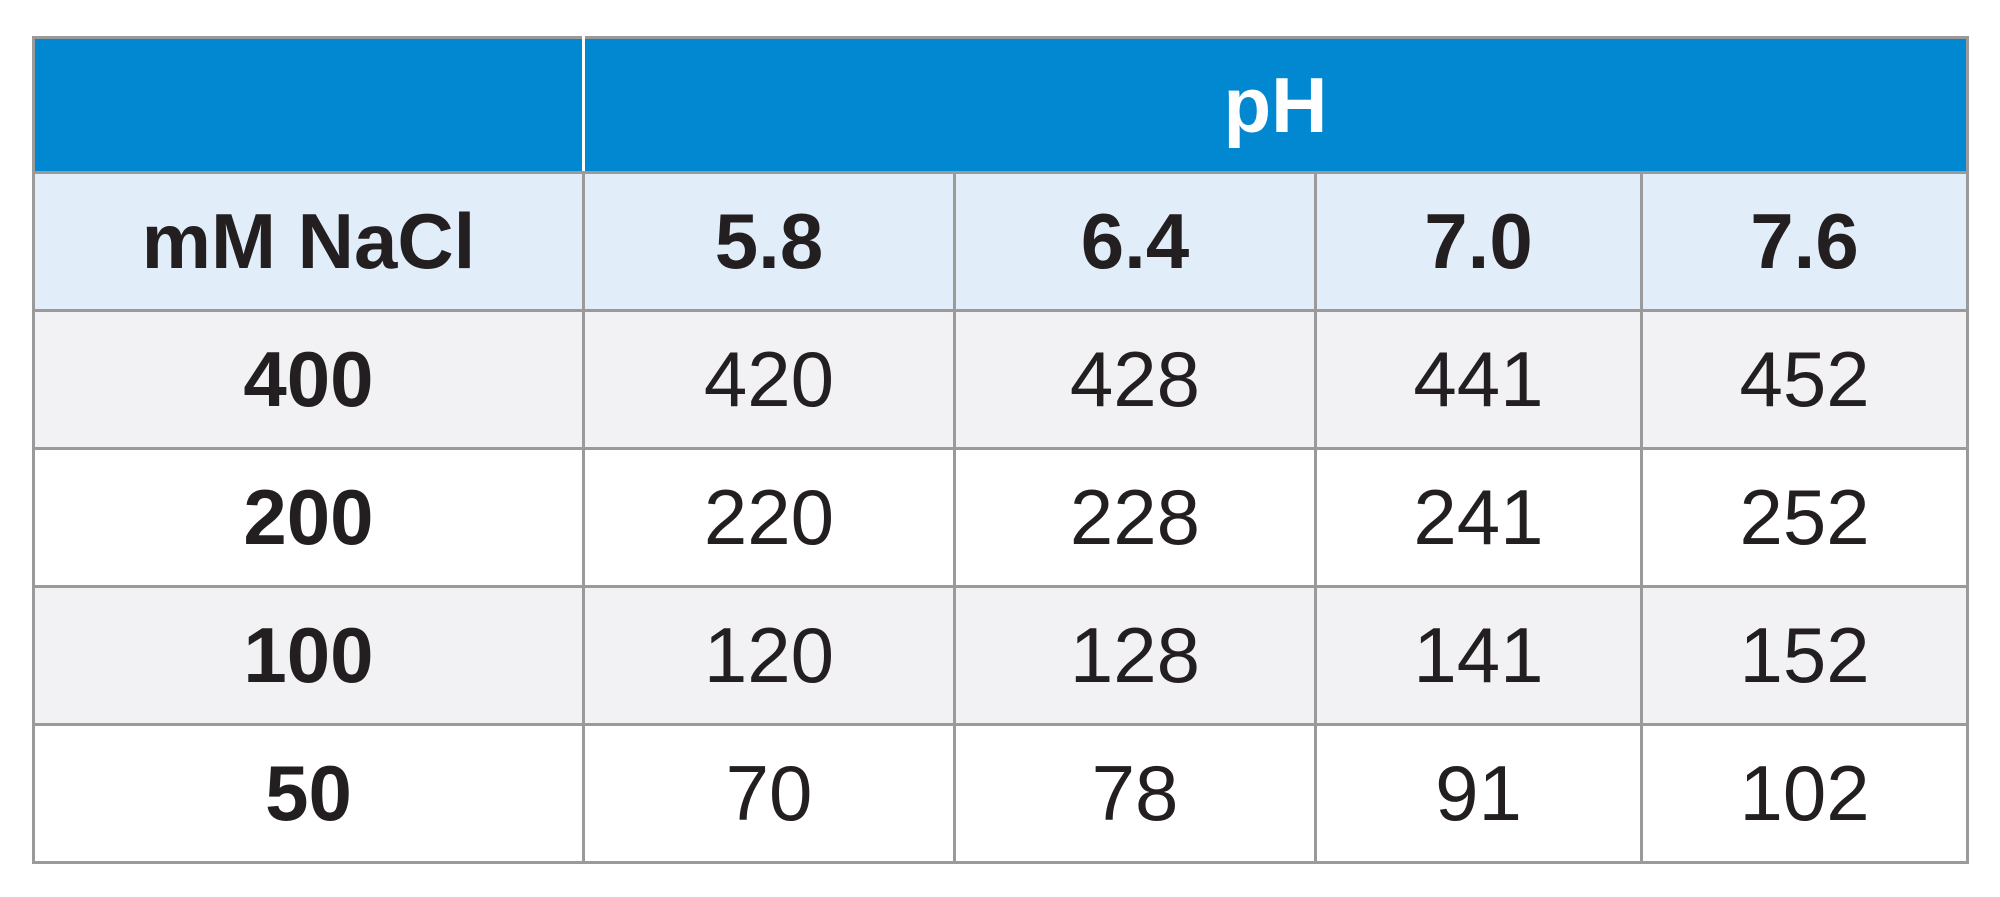  Describe the element at coordinates (1478, 655) in the screenshot. I see `cell: 141` at that location.